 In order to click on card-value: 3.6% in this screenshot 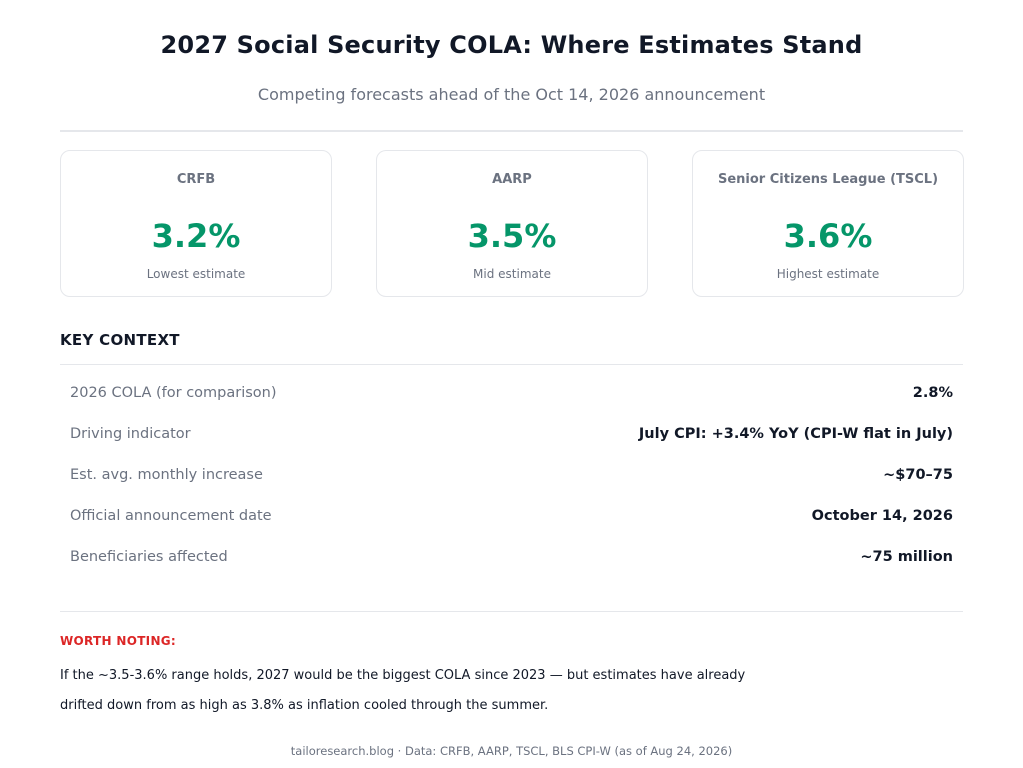, I will do `click(828, 236)`.